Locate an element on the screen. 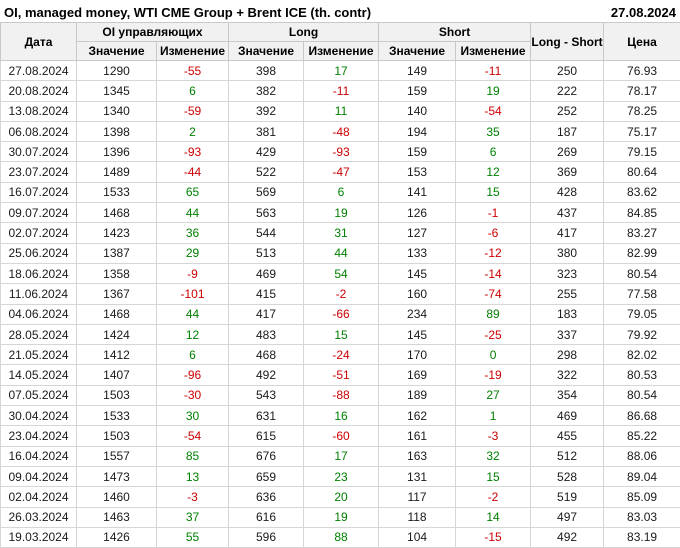 The image size is (680, 548). cell-long-change: 20 is located at coordinates (341, 497).